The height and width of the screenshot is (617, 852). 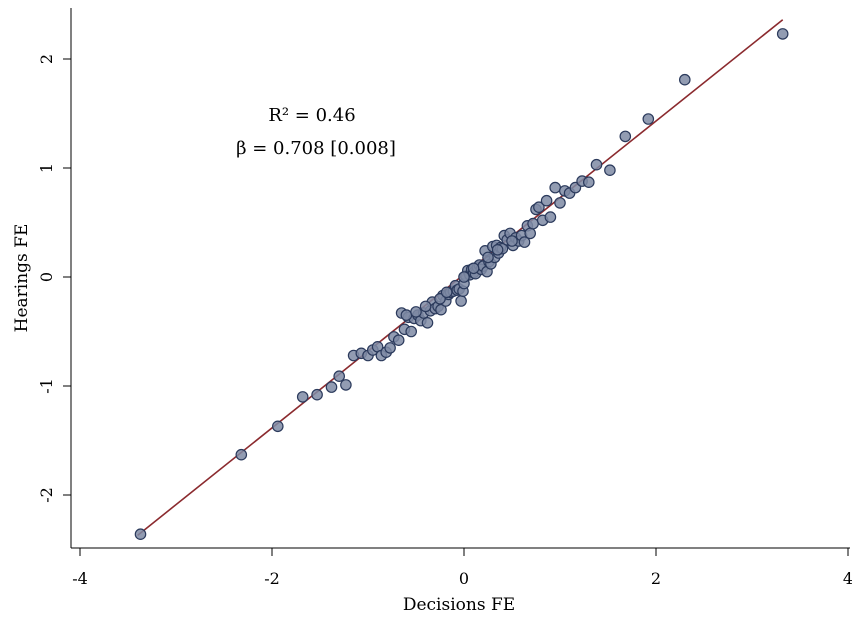 What do you see at coordinates (46, 59) in the screenshot?
I see `y-tick-label: 2` at bounding box center [46, 59].